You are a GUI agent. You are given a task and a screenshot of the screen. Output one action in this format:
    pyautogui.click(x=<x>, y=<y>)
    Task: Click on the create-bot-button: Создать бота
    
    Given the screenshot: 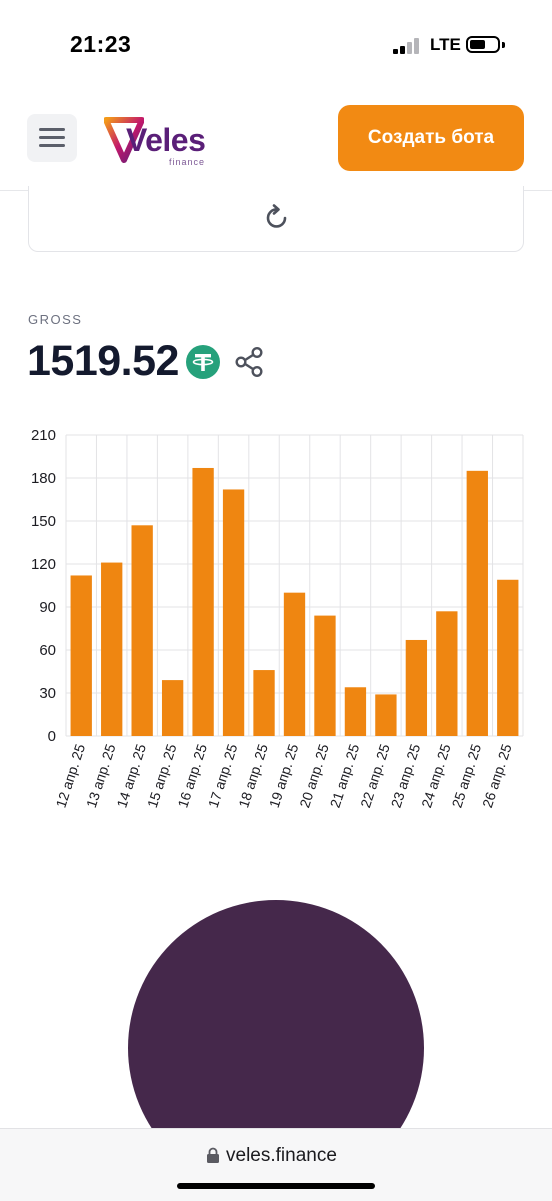 What is the action you would take?
    pyautogui.click(x=431, y=138)
    